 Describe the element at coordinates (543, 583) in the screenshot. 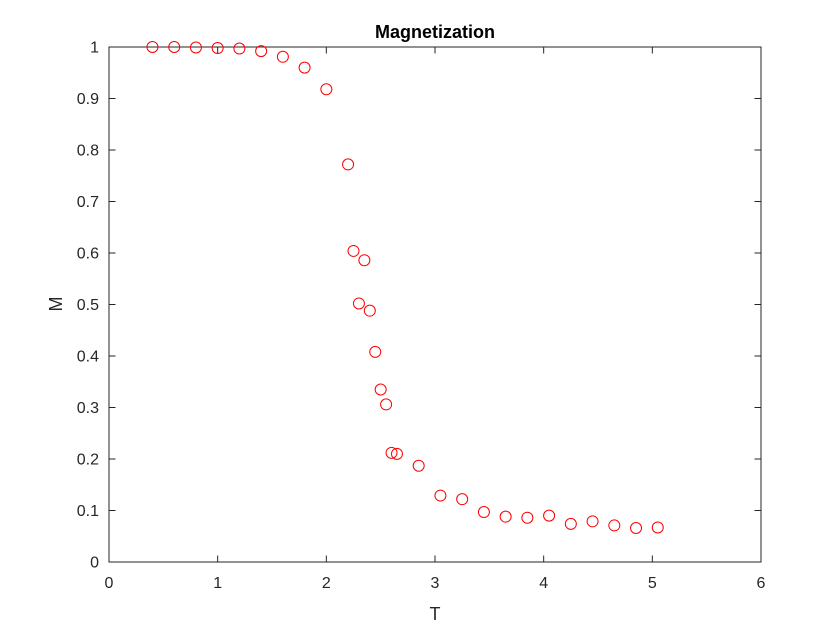

I see `x-tick-label: 4` at that location.